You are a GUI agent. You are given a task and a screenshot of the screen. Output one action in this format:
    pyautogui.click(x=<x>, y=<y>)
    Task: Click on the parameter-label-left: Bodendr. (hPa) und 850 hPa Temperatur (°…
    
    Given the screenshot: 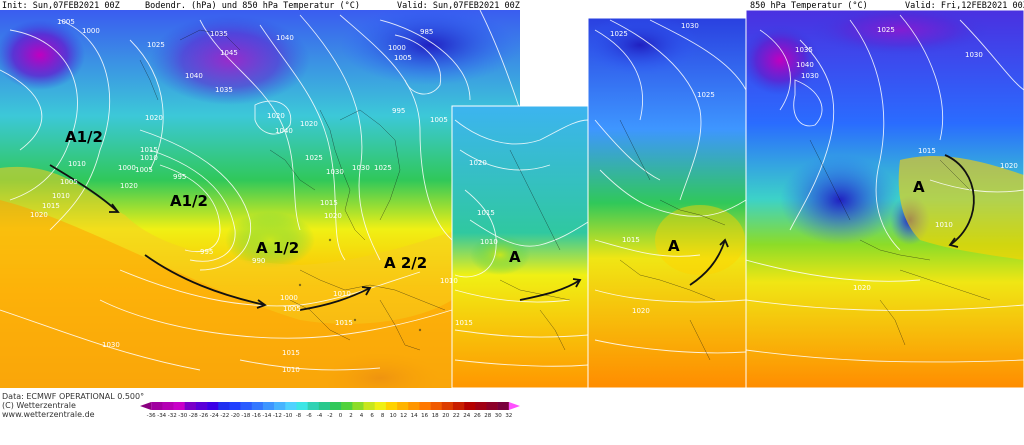 What is the action you would take?
    pyautogui.click(x=252, y=6)
    